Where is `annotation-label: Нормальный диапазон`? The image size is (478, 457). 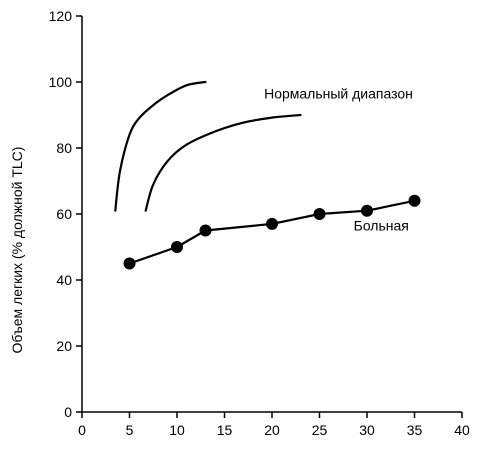
annotation-label: Нормальный диапазон is located at coordinates (338, 94).